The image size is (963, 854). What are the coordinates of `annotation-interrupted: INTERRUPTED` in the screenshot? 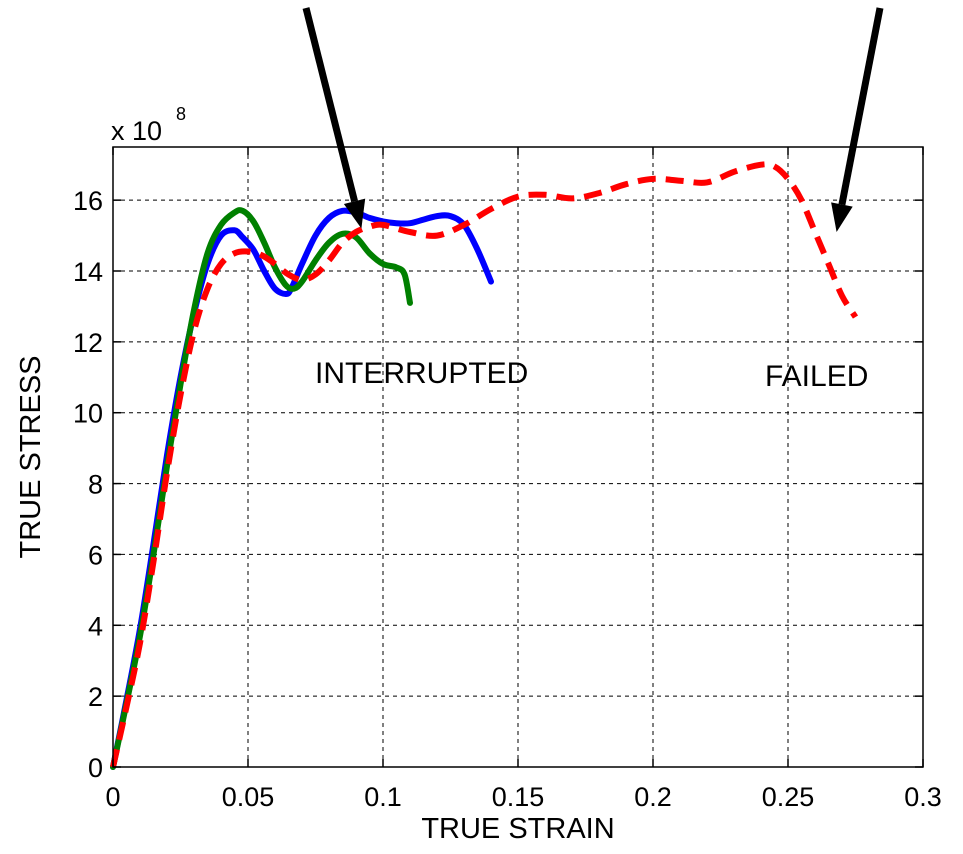 It's located at (421, 373).